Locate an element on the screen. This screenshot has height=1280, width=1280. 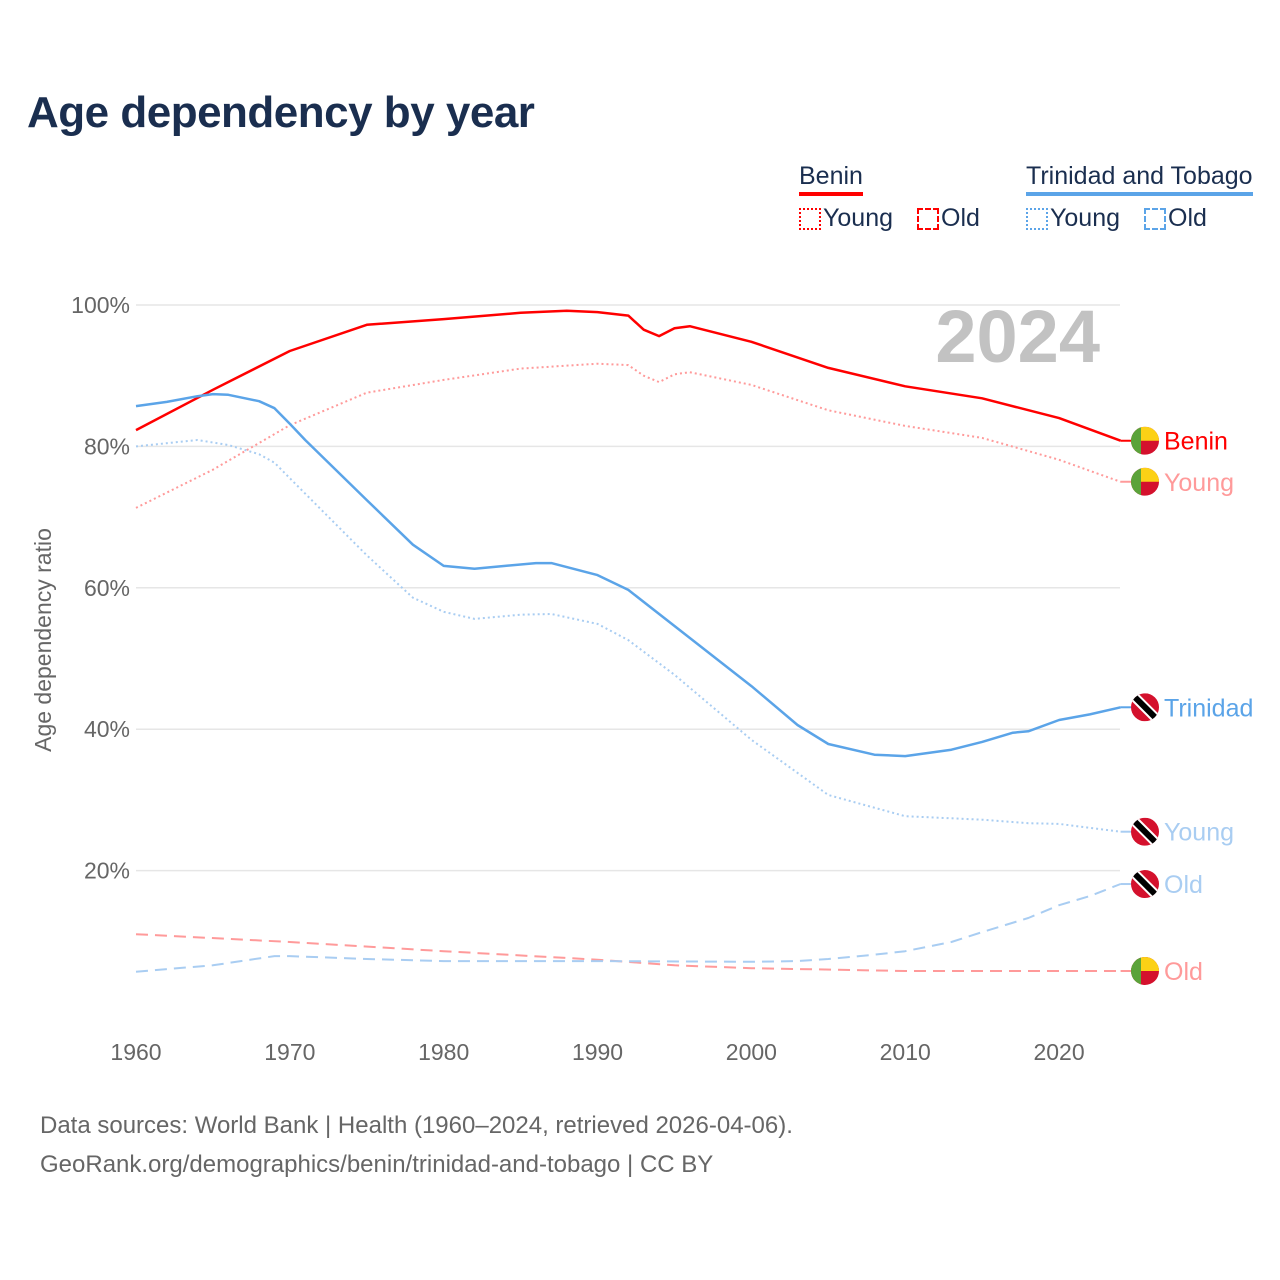
series-line-trinidad-and-tobago-old is located at coordinates (628, 928).